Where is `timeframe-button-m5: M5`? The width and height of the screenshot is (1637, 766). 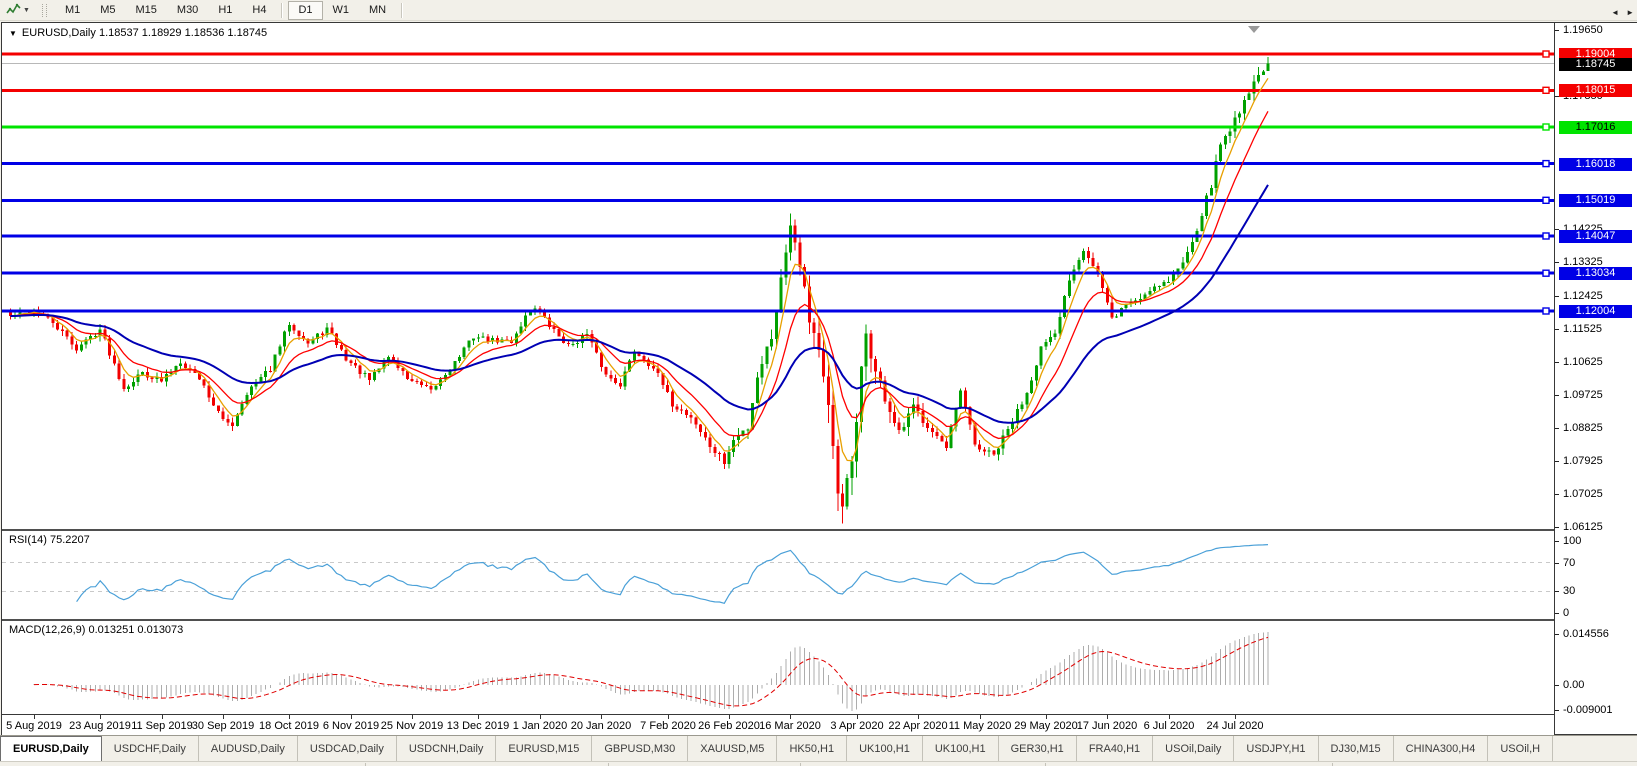 timeframe-button-m5: M5 is located at coordinates (108, 9).